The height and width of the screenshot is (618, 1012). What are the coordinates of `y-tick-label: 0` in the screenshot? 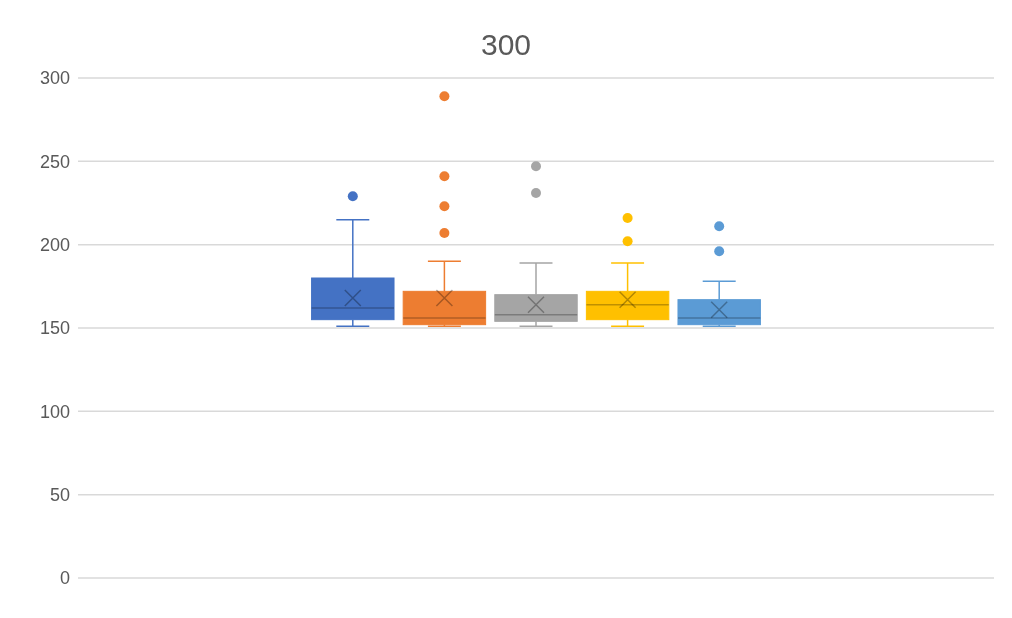 It's located at (64, 578).